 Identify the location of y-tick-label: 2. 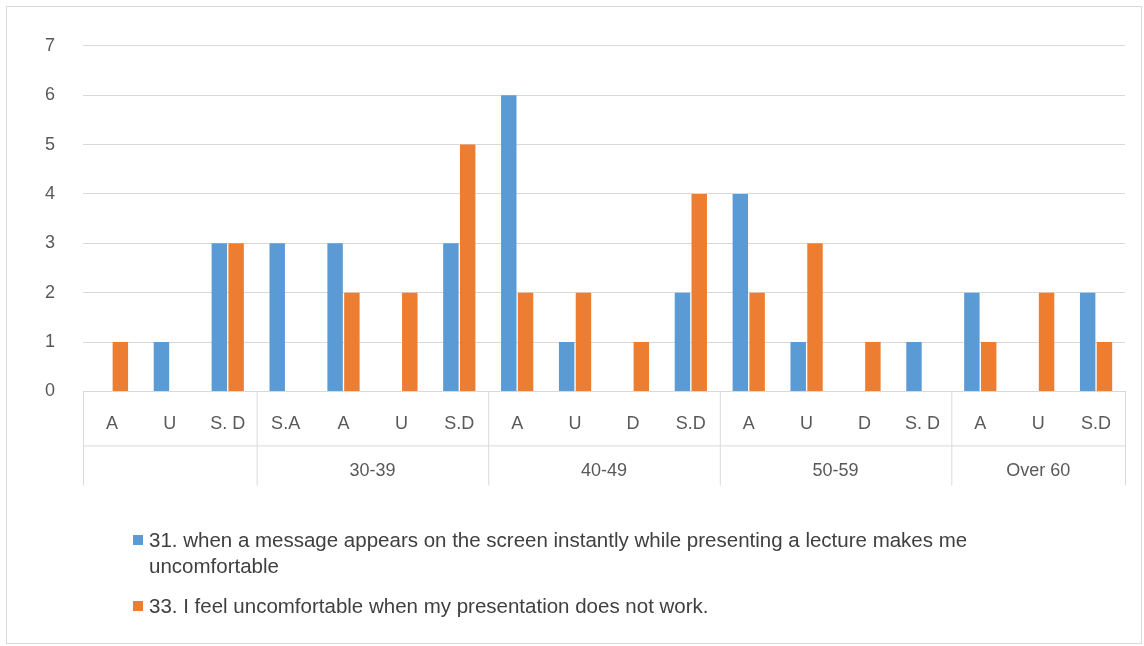
(50, 291).